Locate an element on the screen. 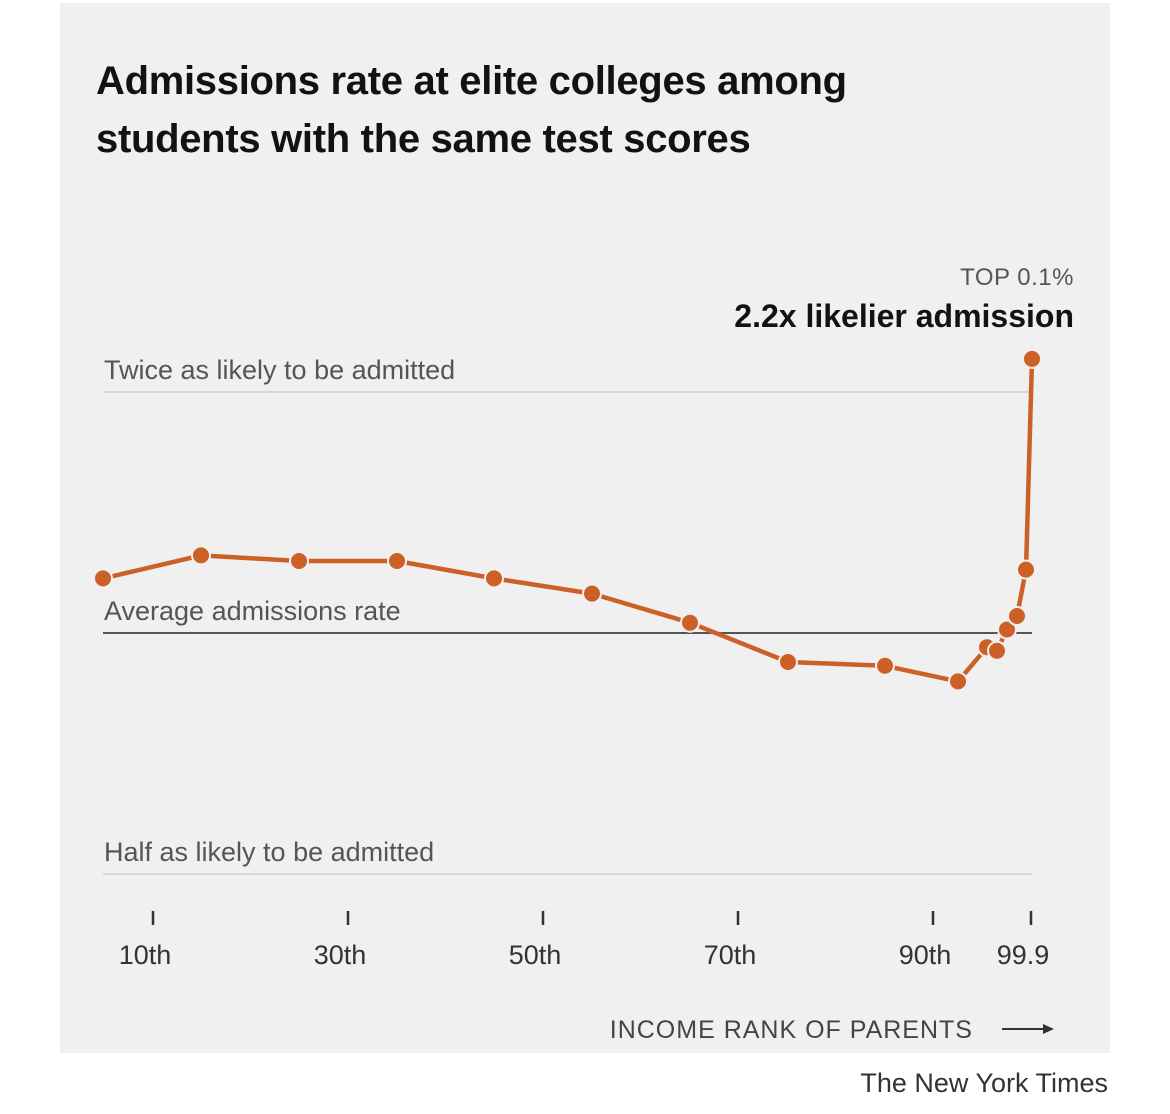  x-tick-label: 50th is located at coordinates (535, 955).